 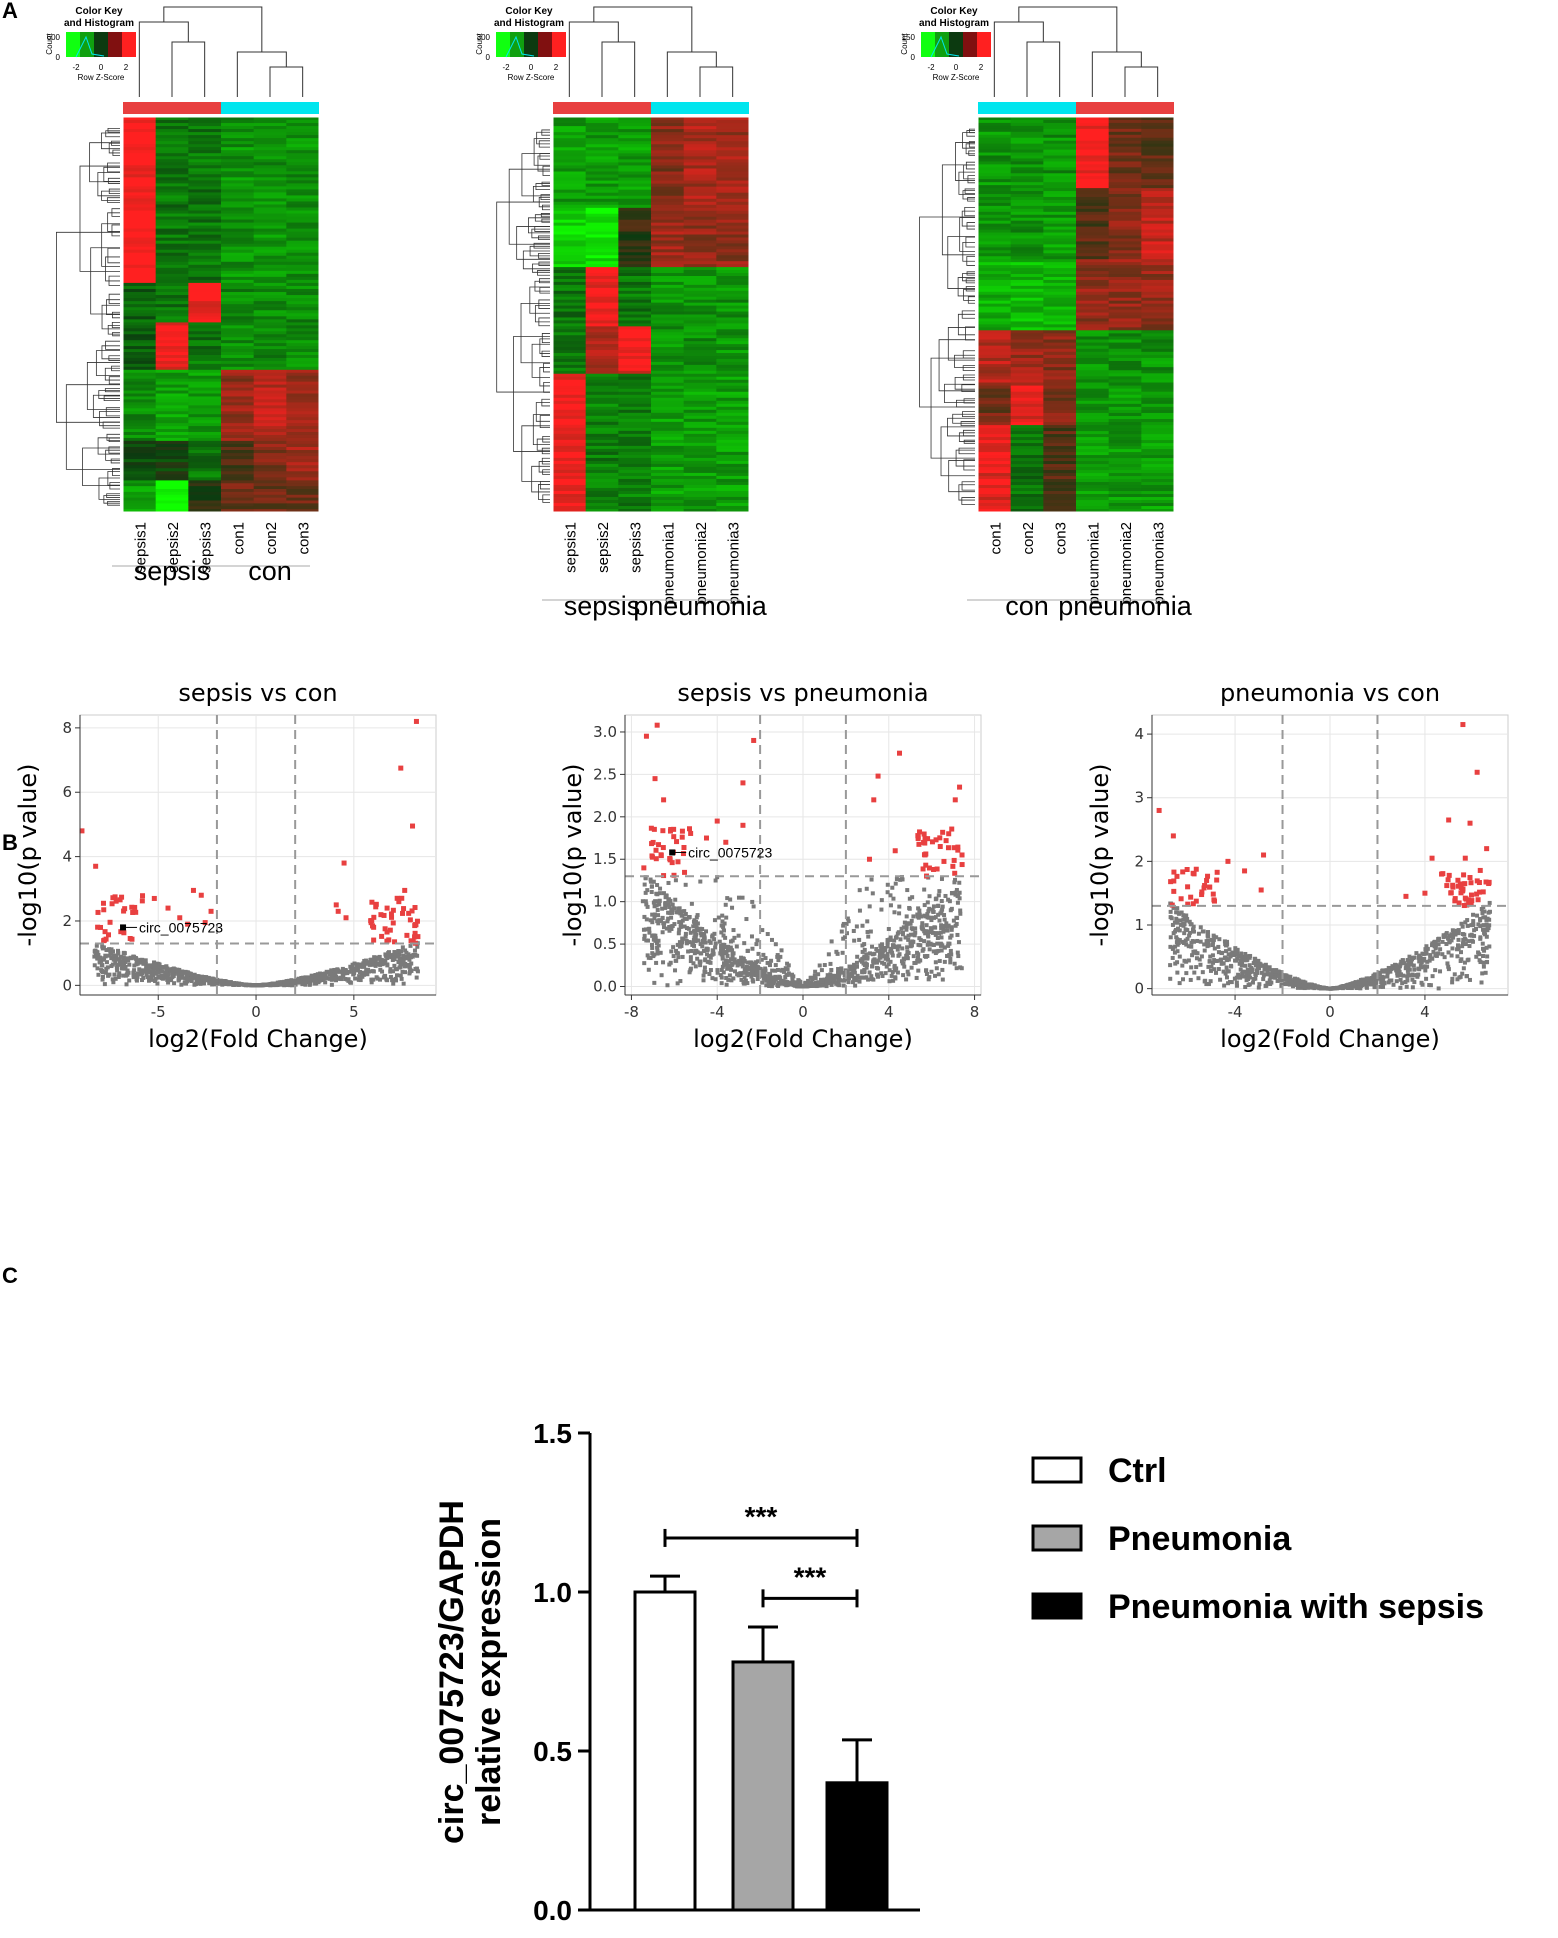 What do you see at coordinates (354, 1012) in the screenshot?
I see `x-tick-label: 5` at bounding box center [354, 1012].